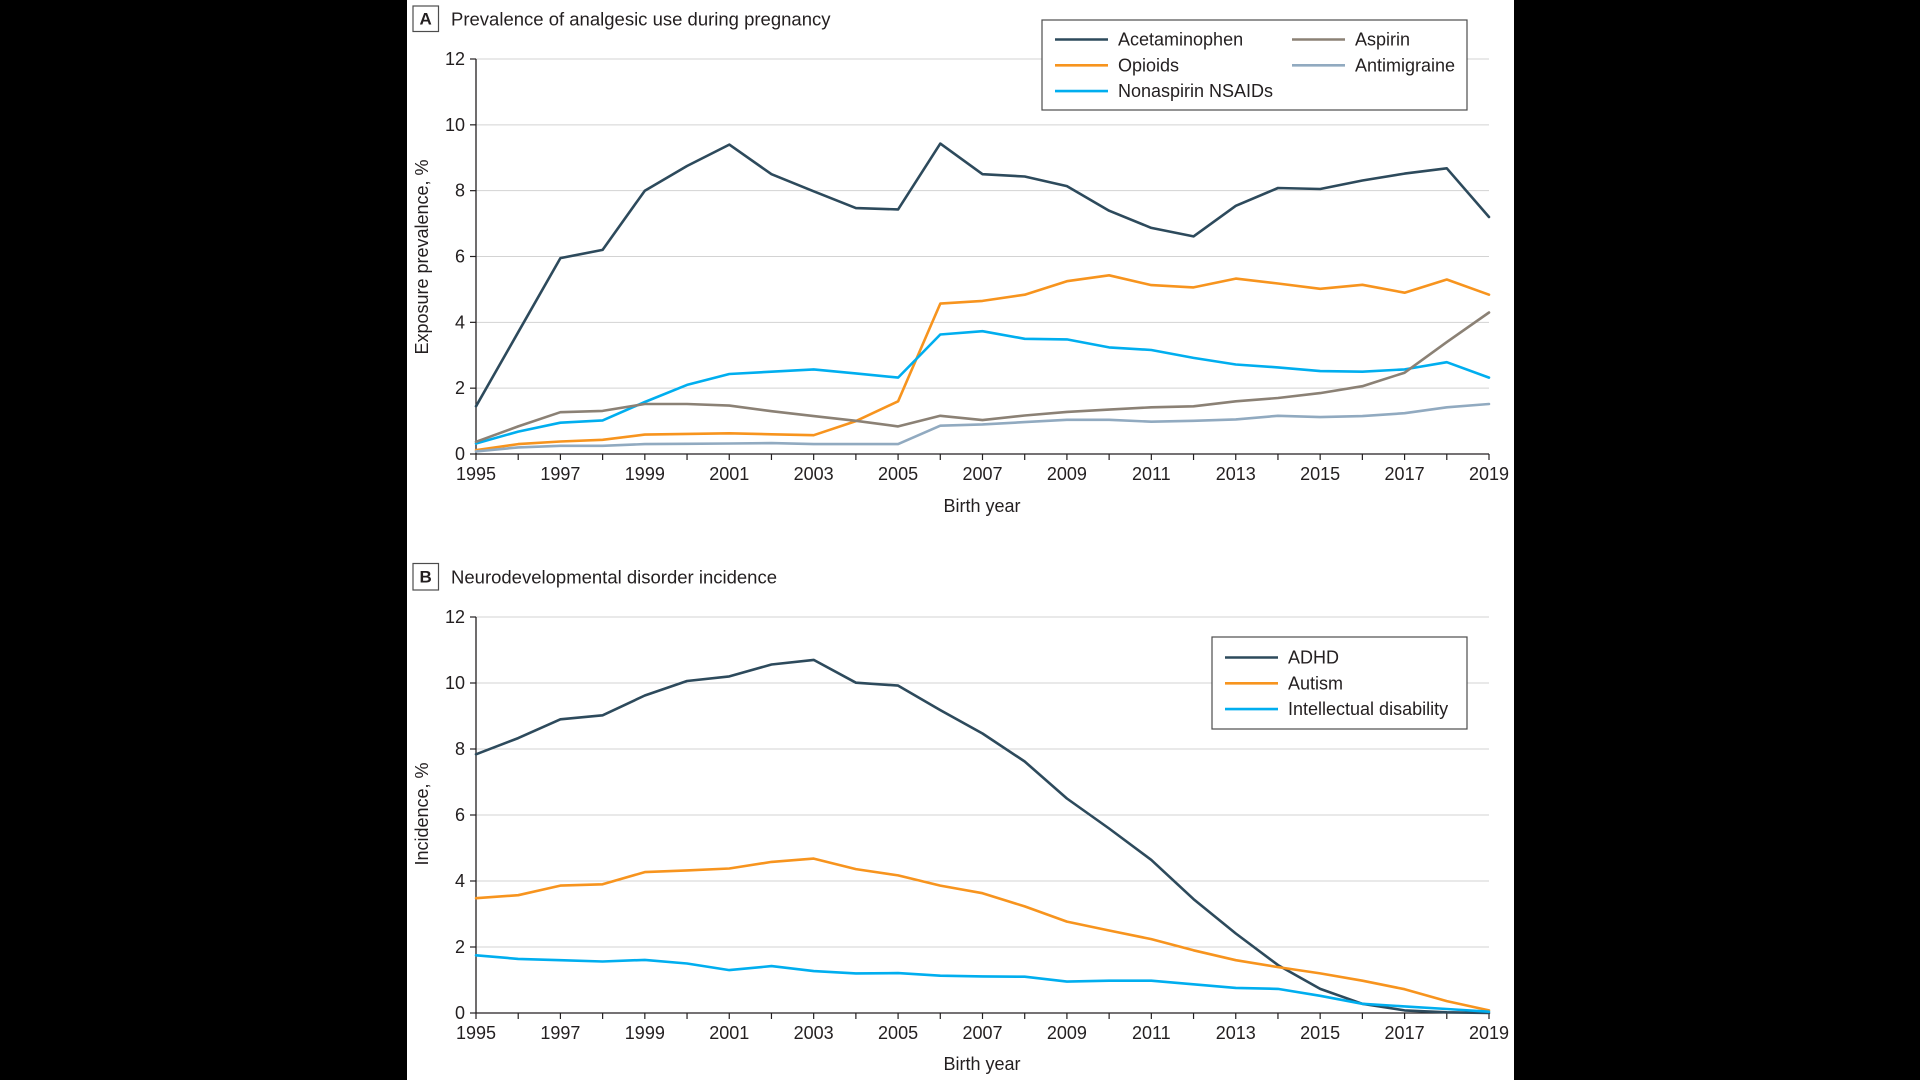 This screenshot has width=1920, height=1080. Describe the element at coordinates (1351, 40) in the screenshot. I see `legend-item-aspirin: Aspirin` at that location.